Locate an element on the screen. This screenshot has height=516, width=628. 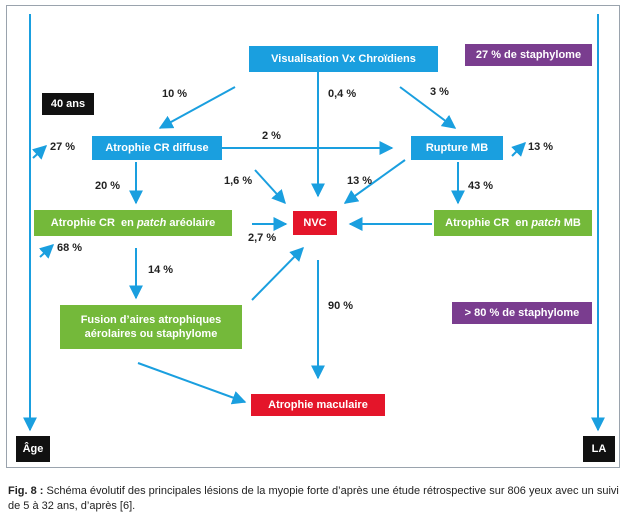
atrophie-patch-mb-box: Atrophie CR en patch MB is located at coordinates (513, 223).